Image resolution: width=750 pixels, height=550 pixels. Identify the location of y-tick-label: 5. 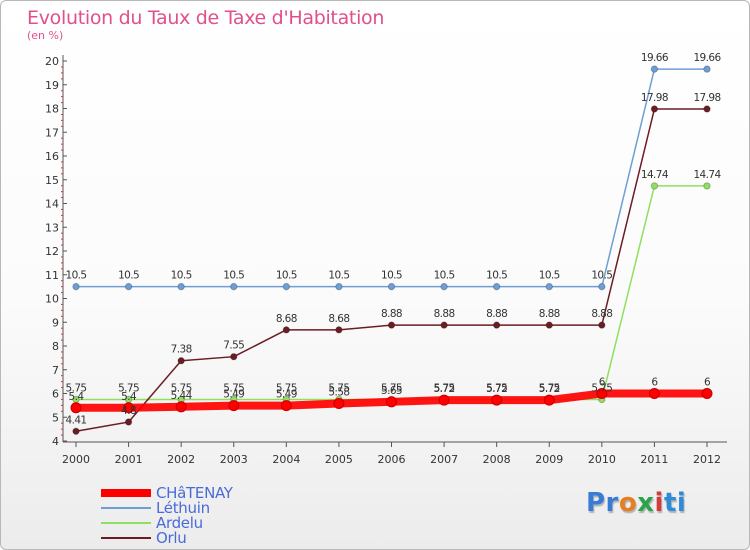
(55, 417).